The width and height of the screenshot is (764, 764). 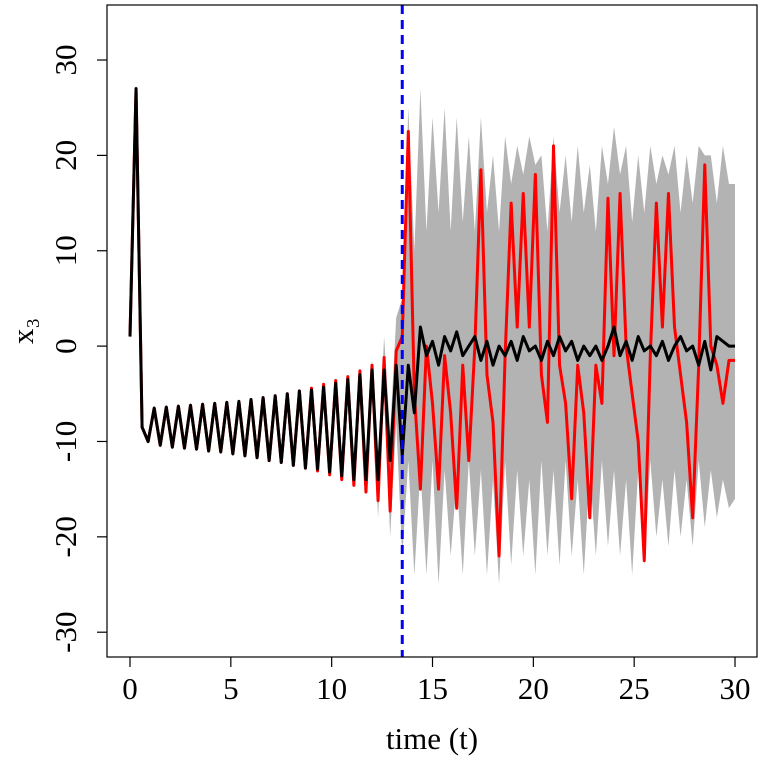 I want to click on y-tick-label: 30, so click(x=65, y=60).